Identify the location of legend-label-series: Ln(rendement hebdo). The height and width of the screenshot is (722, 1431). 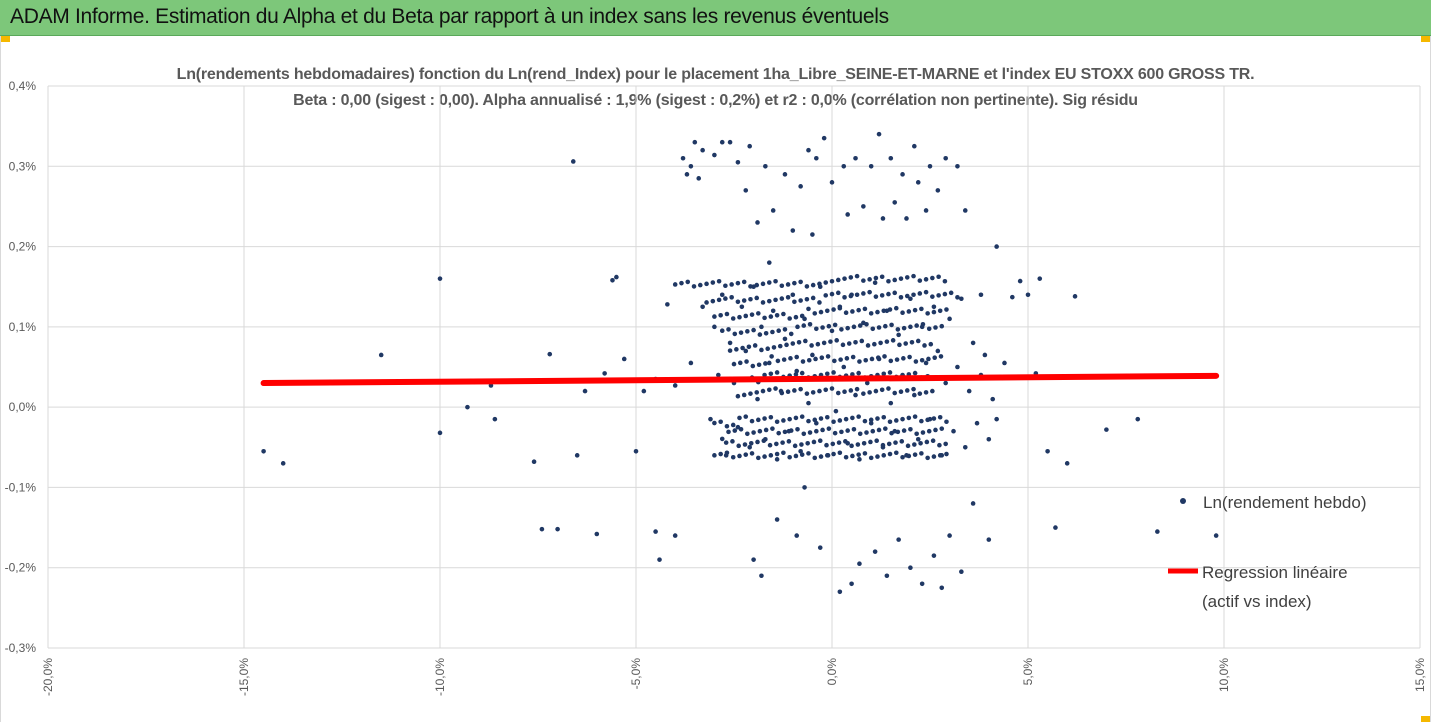
(1285, 502).